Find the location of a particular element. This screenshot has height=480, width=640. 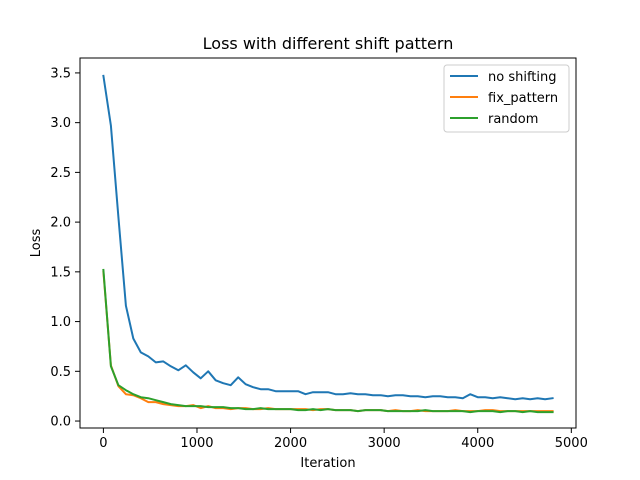

y-tick-label: 2.0 is located at coordinates (60, 223).